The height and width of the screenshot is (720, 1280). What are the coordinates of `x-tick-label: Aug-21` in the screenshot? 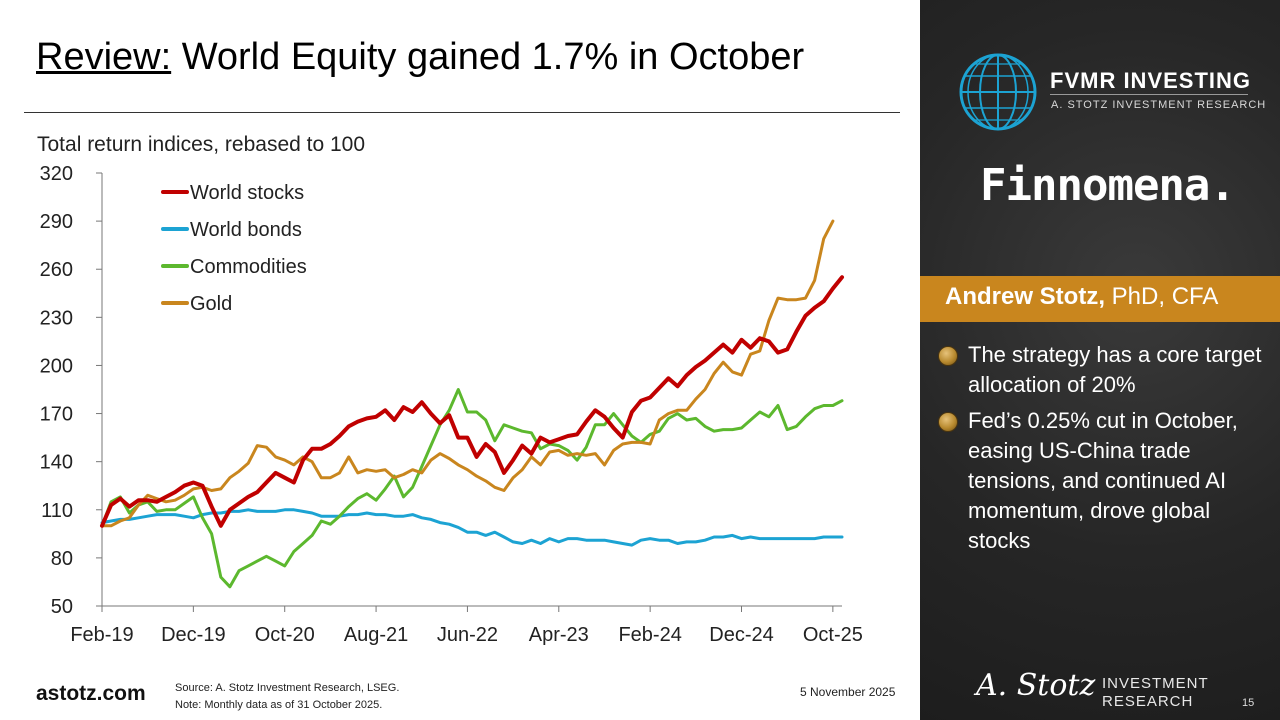 It's located at (376, 635).